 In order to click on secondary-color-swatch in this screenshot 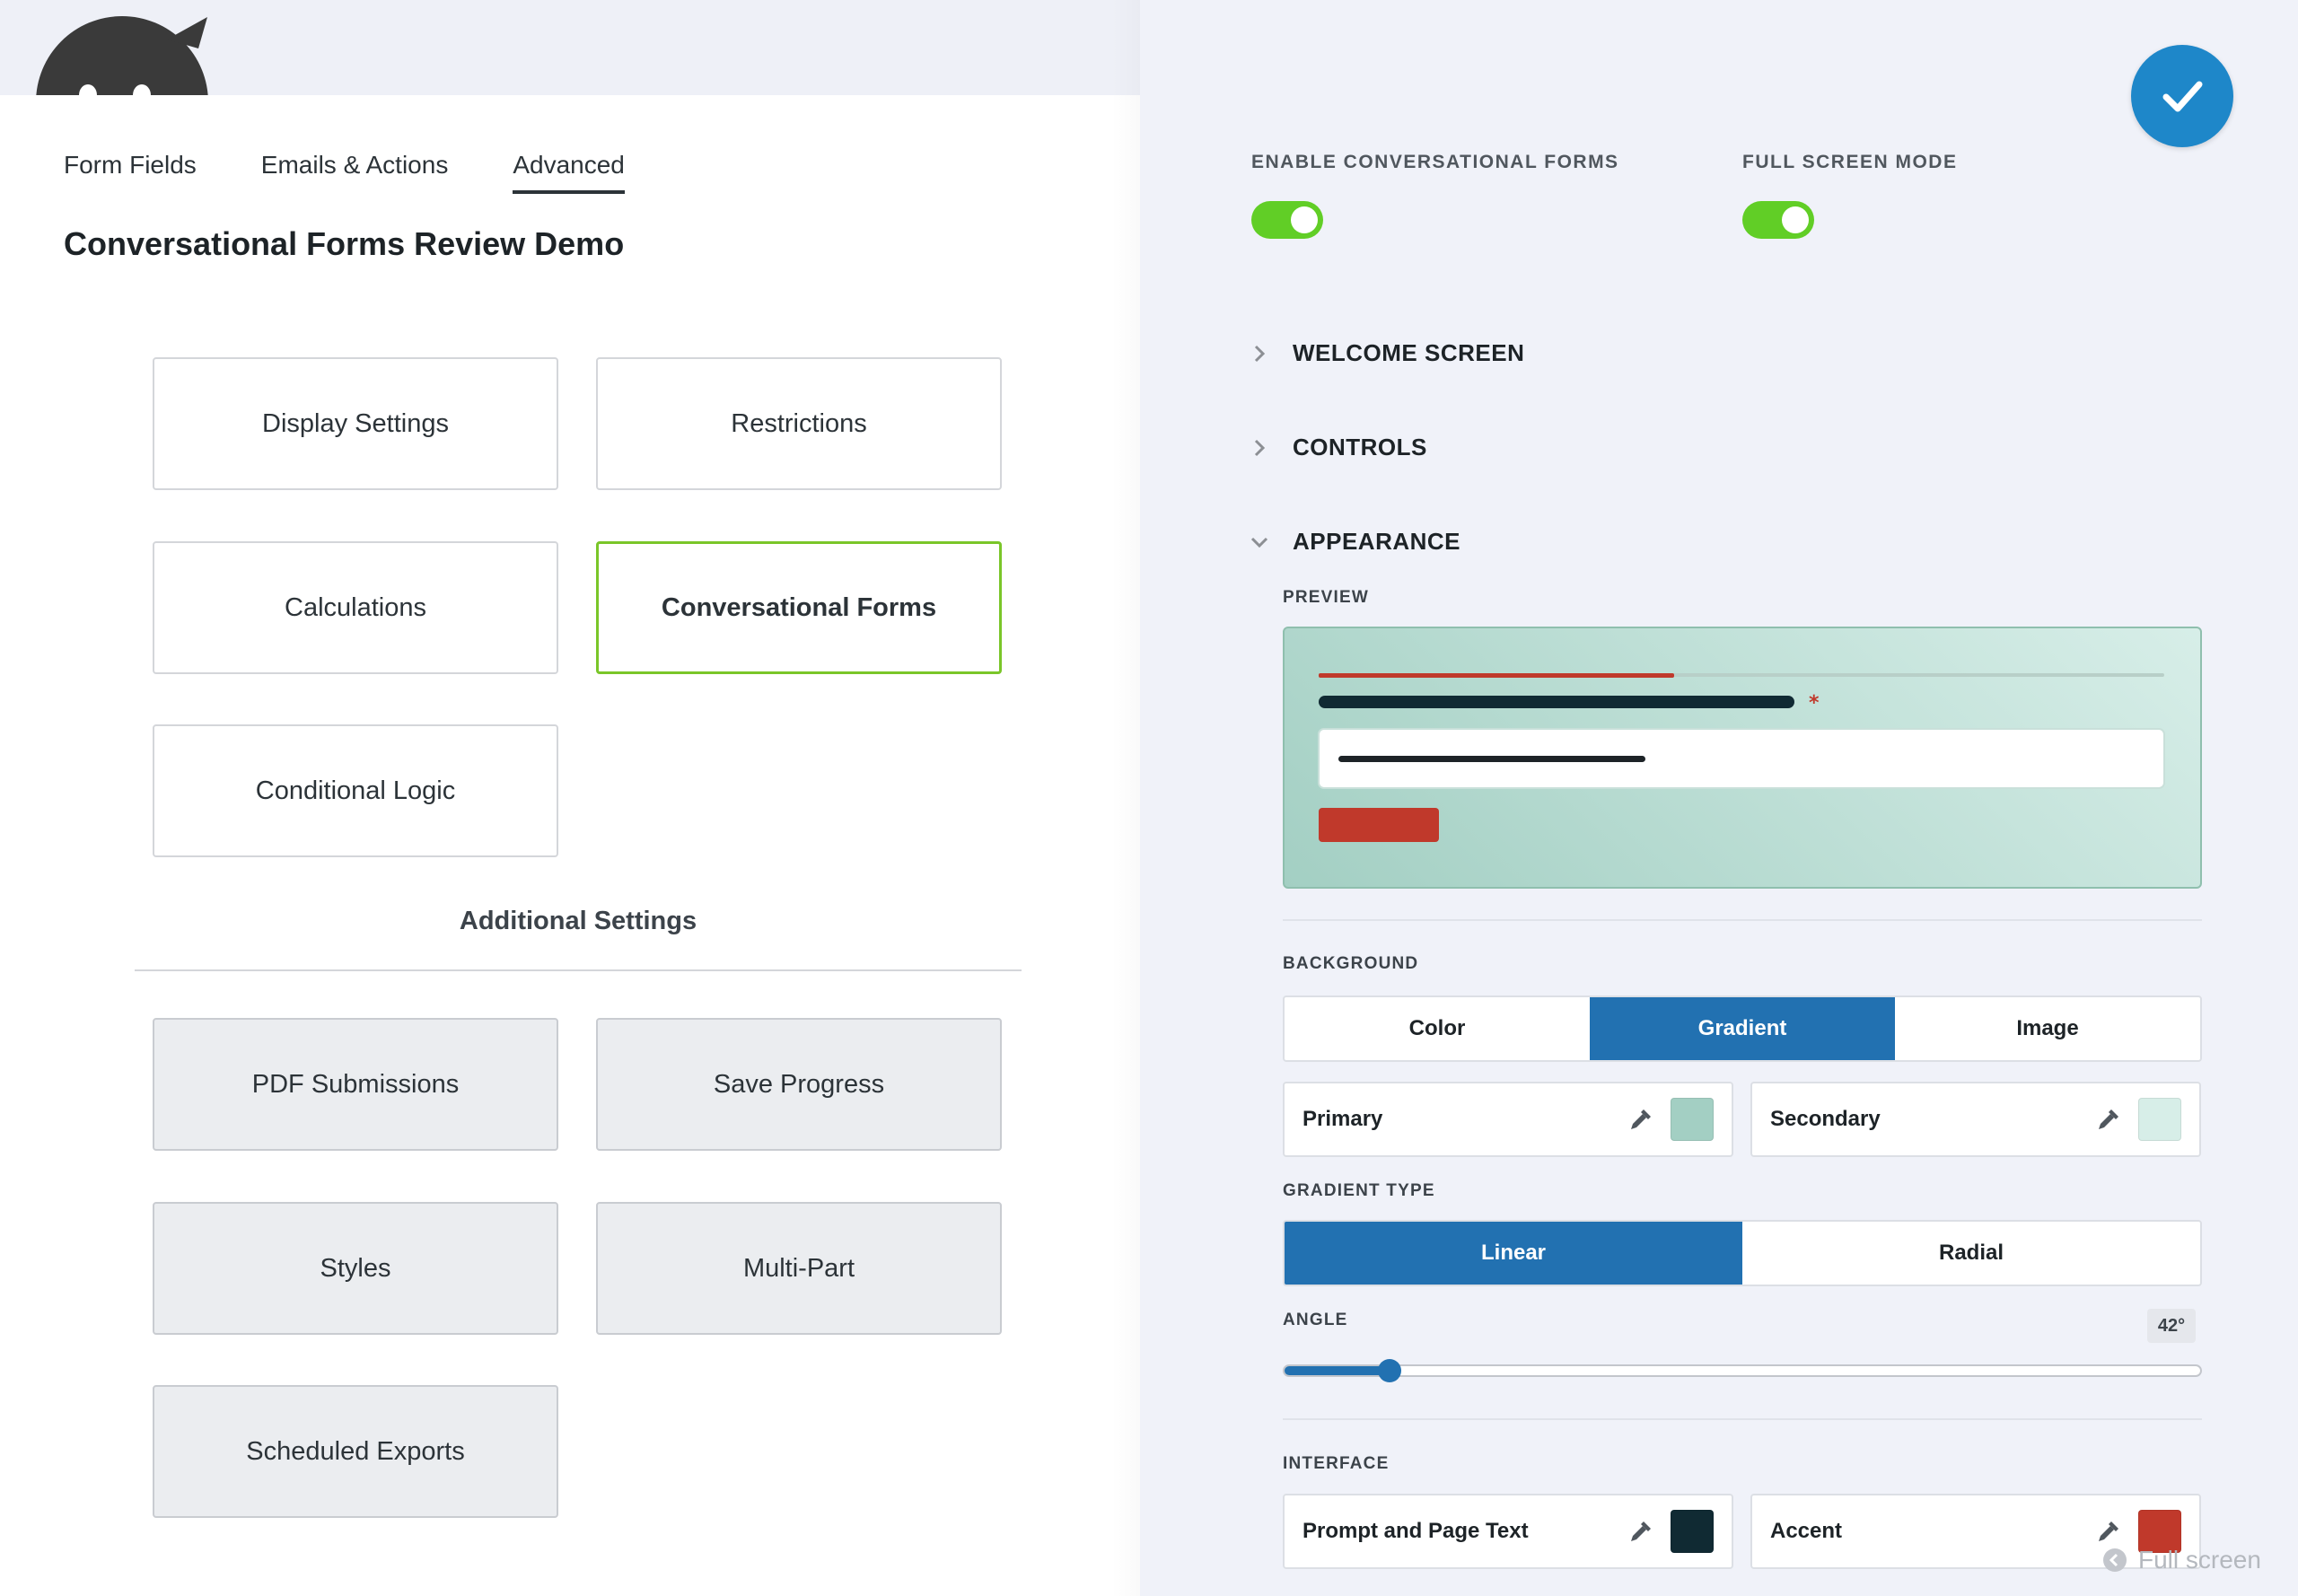, I will do `click(2159, 1119)`.